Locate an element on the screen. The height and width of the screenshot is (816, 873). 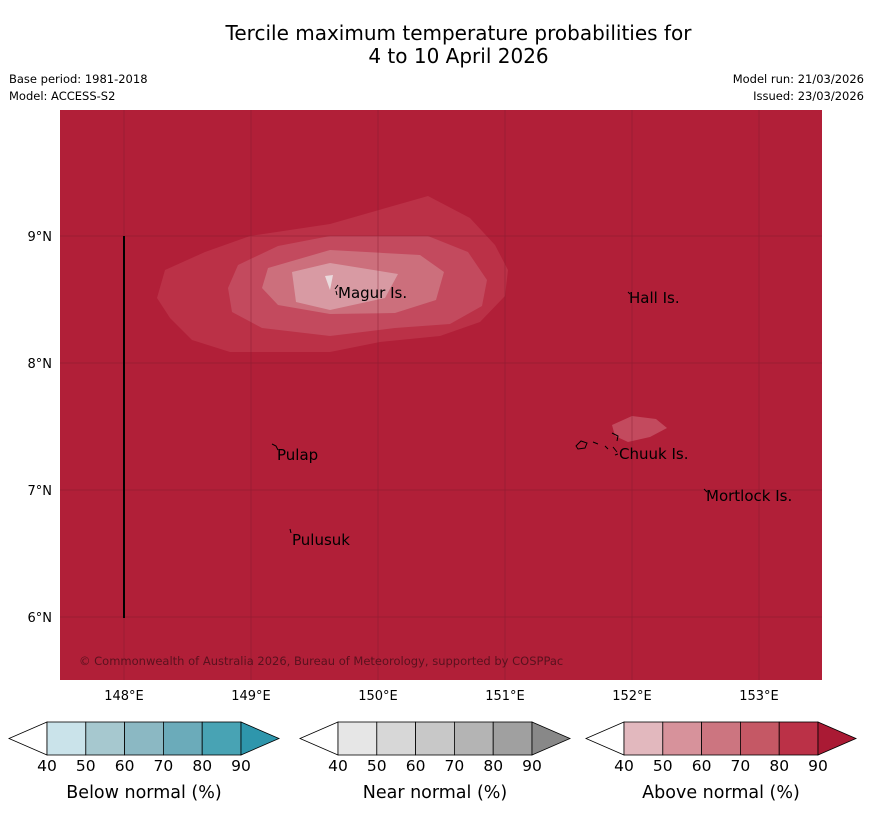
lon-labels: 148°E 149°E 150°E 151°E 152°E 153°E is located at coordinates (441, 696).